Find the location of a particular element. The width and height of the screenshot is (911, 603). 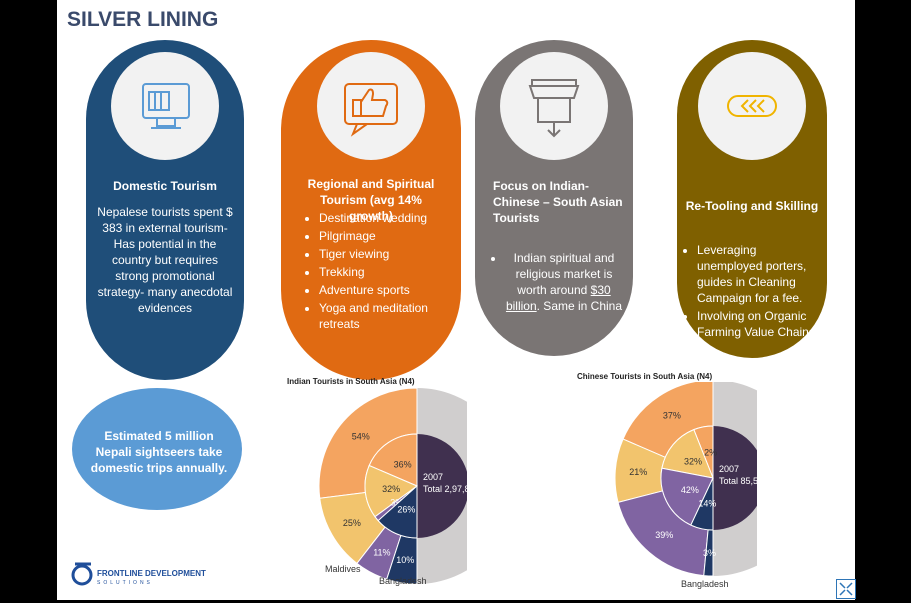

list-item: Adventure sports is located at coordinates (386, 290).